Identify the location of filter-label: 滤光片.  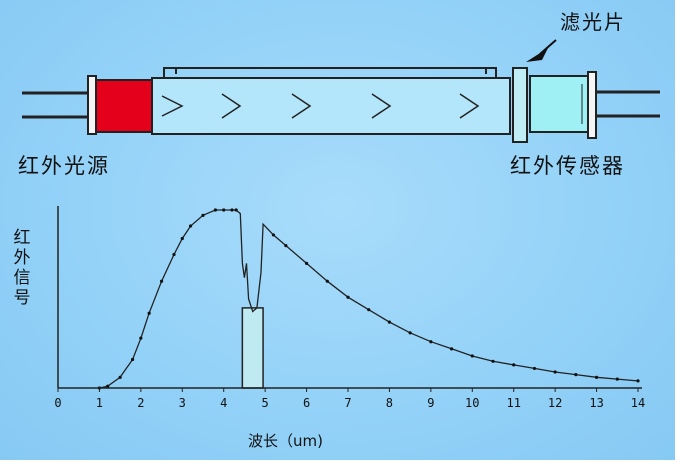
(593, 22).